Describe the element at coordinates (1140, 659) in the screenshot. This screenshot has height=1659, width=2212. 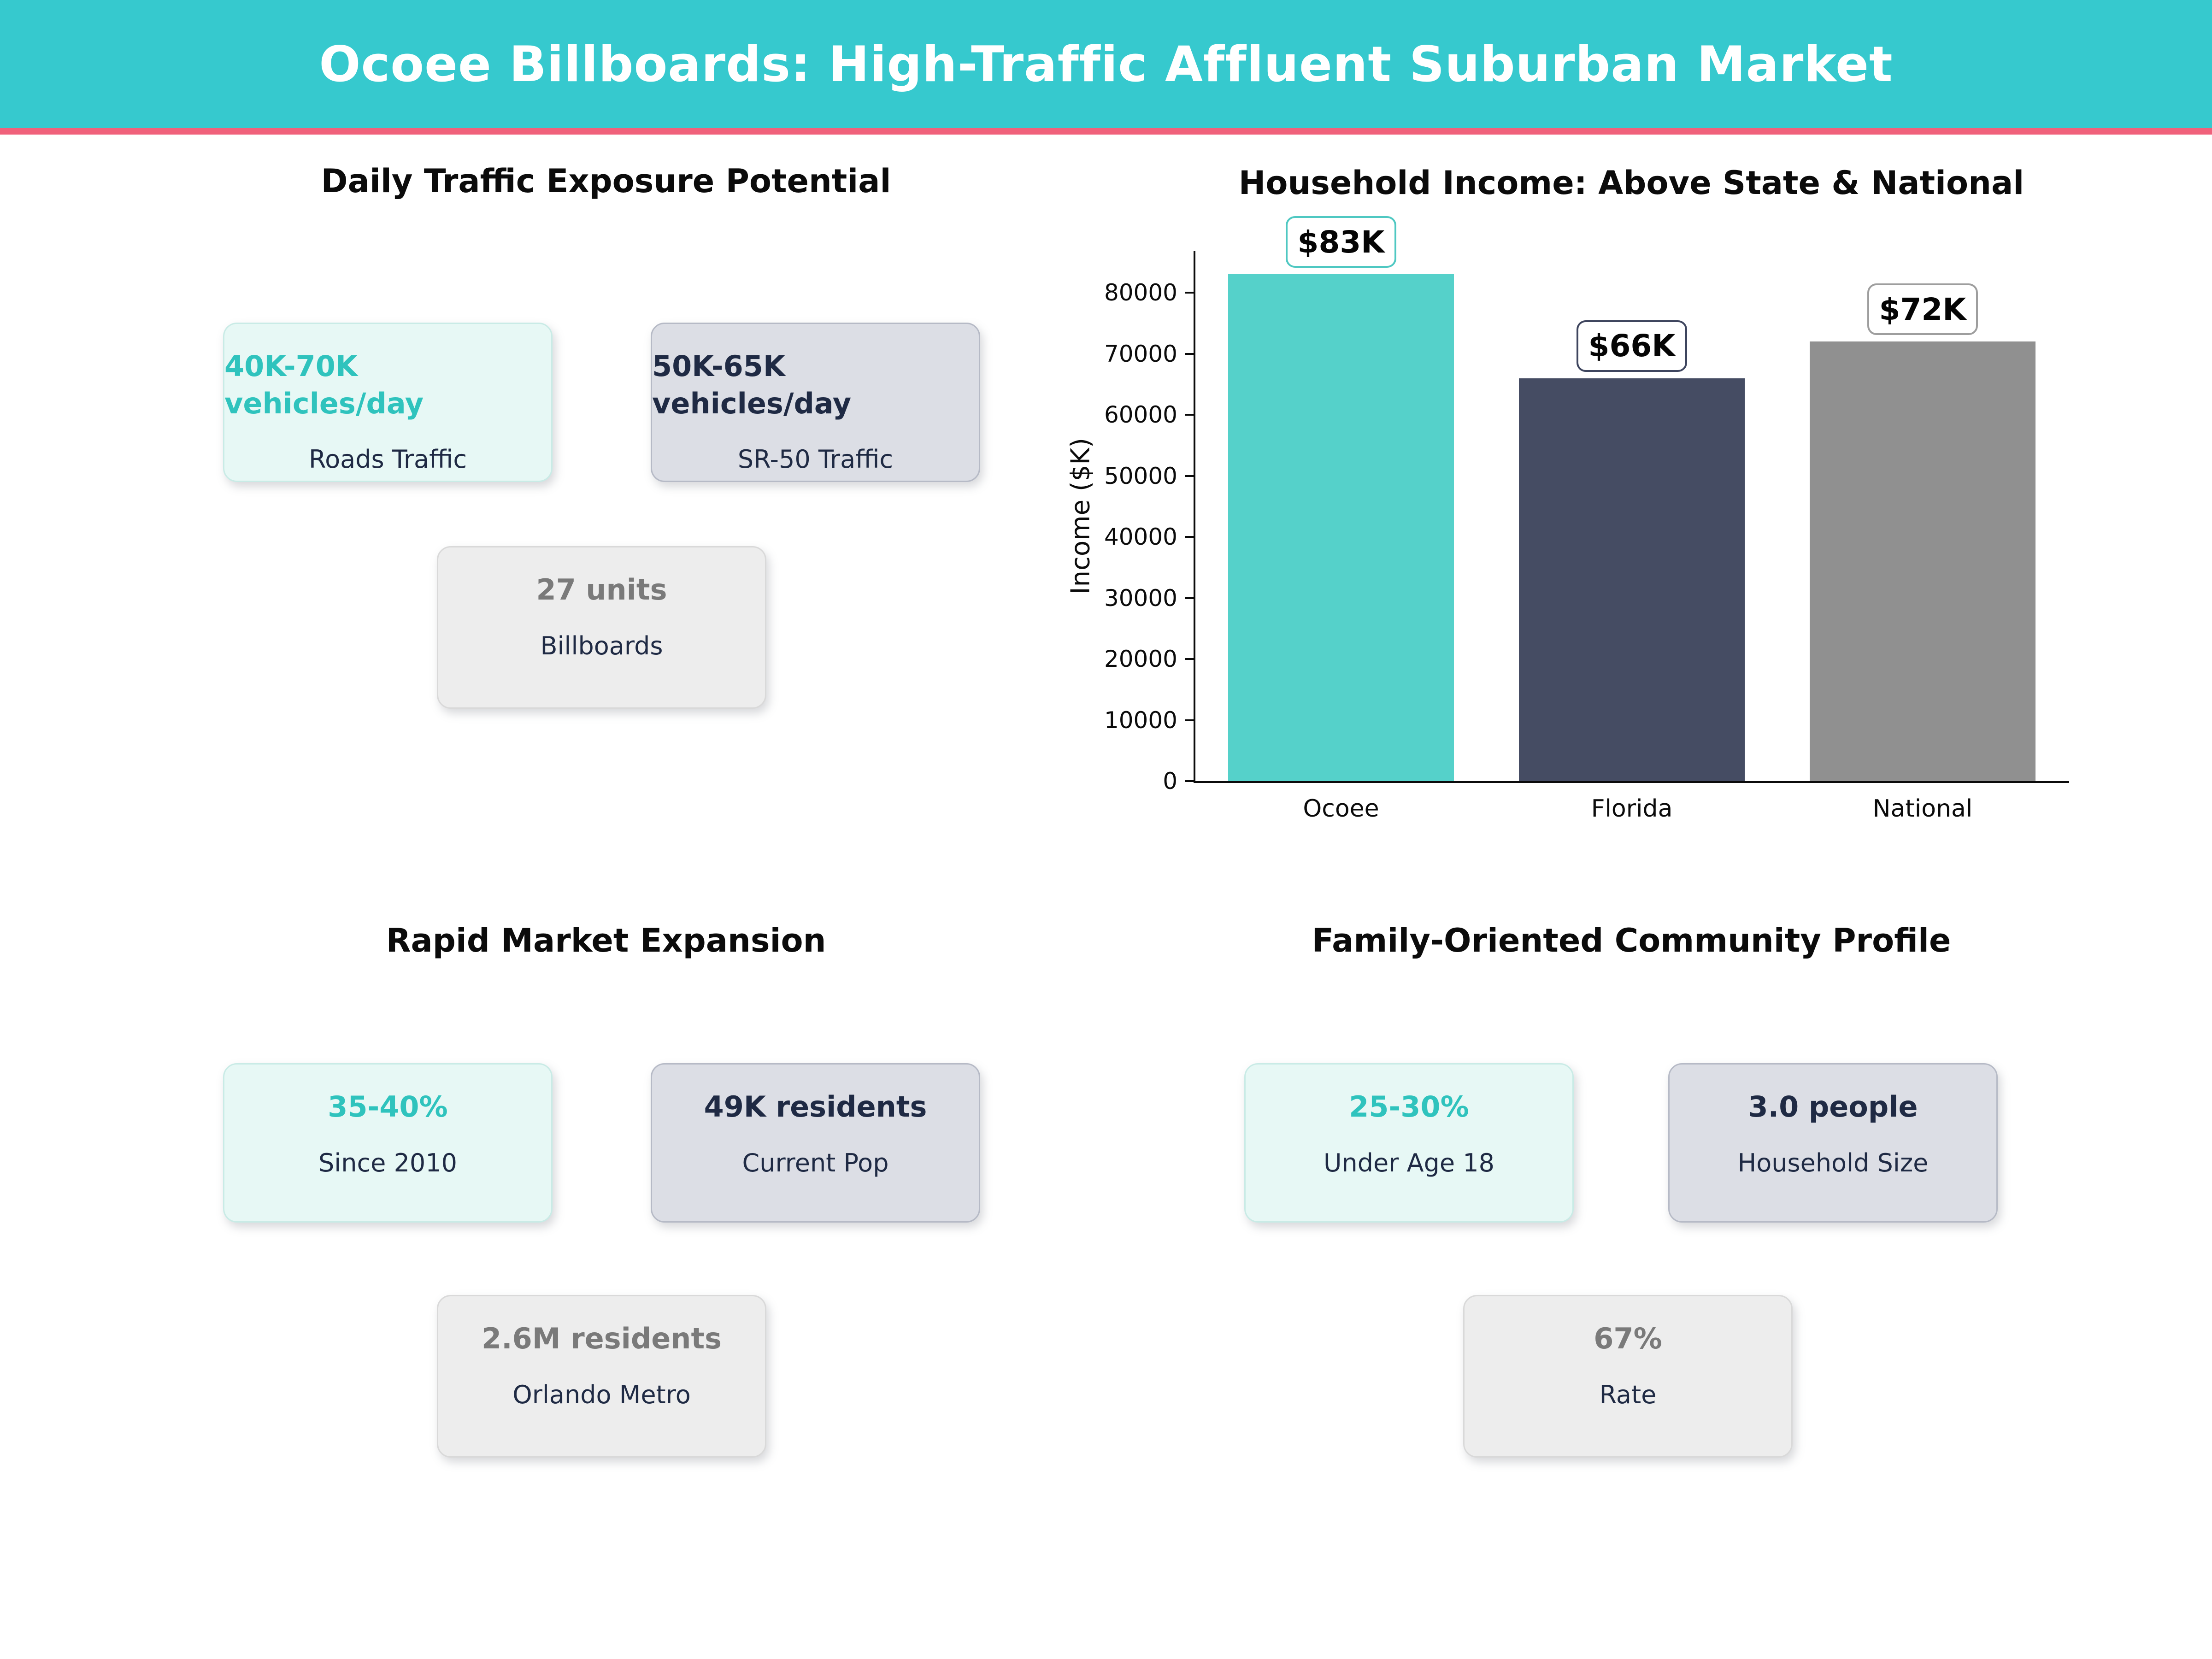
I see `y-tick-label: 20000` at that location.